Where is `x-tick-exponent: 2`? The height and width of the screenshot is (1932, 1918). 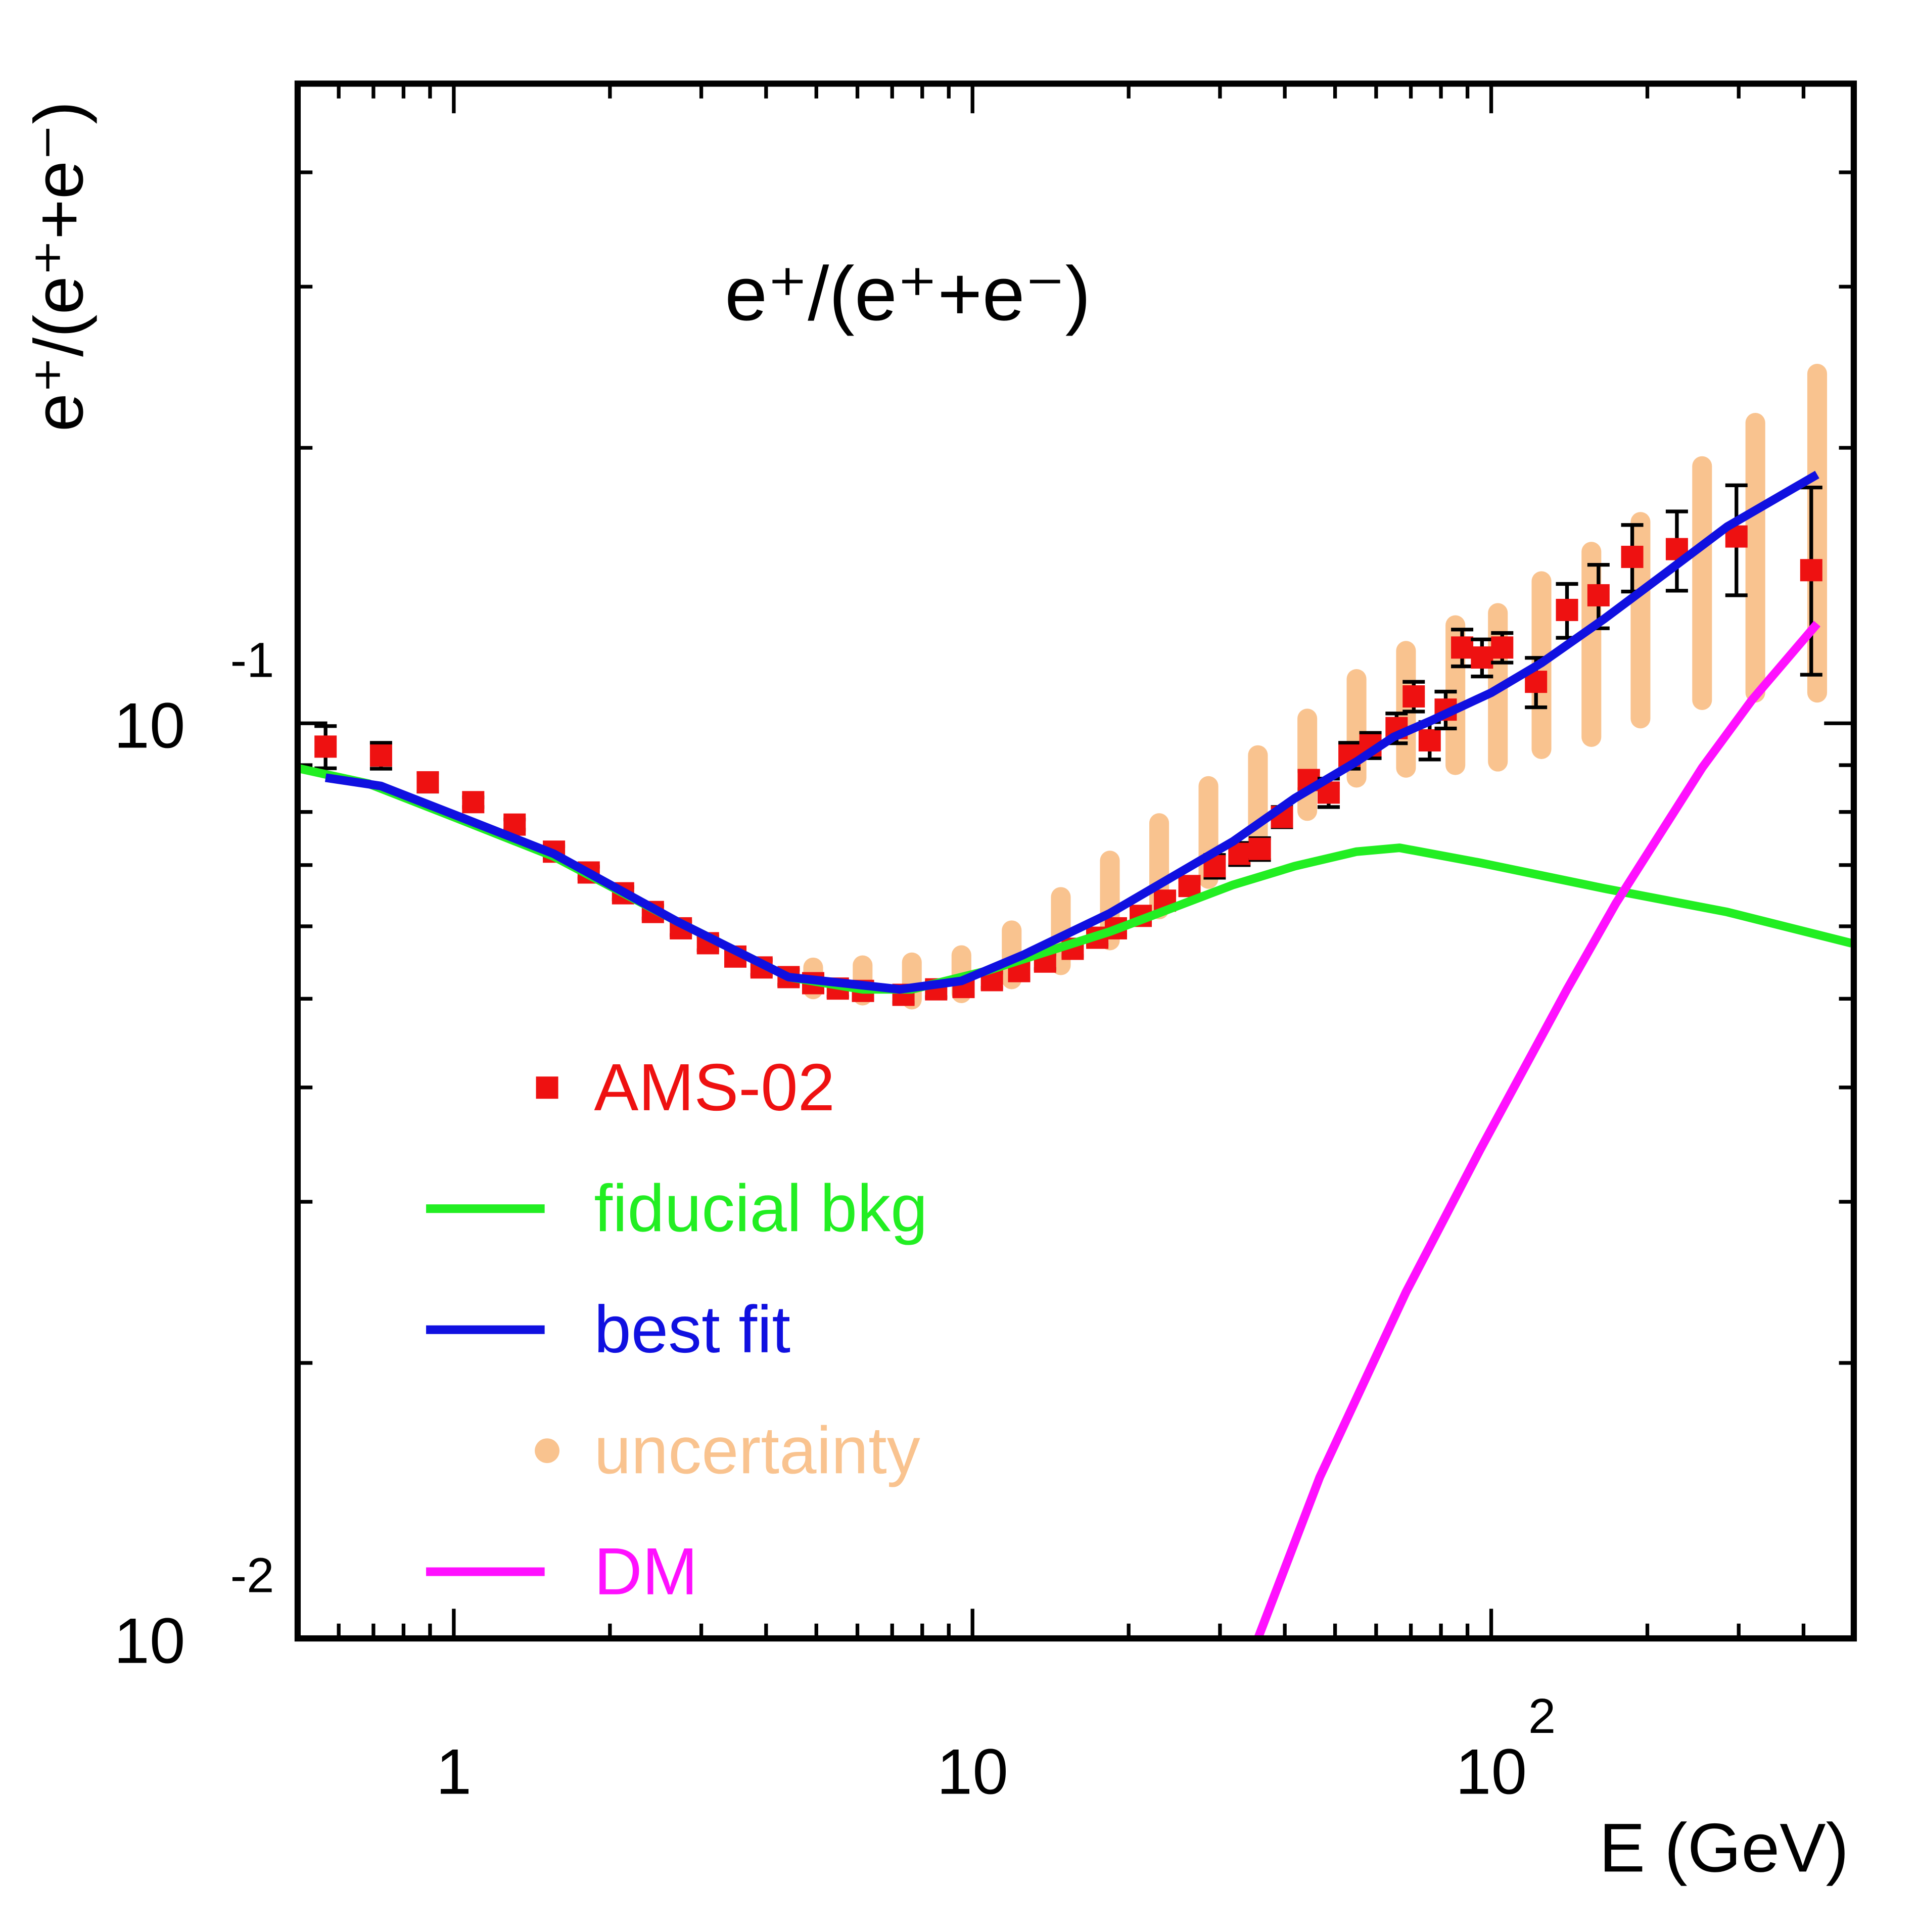 x-tick-exponent: 2 is located at coordinates (1542, 1715).